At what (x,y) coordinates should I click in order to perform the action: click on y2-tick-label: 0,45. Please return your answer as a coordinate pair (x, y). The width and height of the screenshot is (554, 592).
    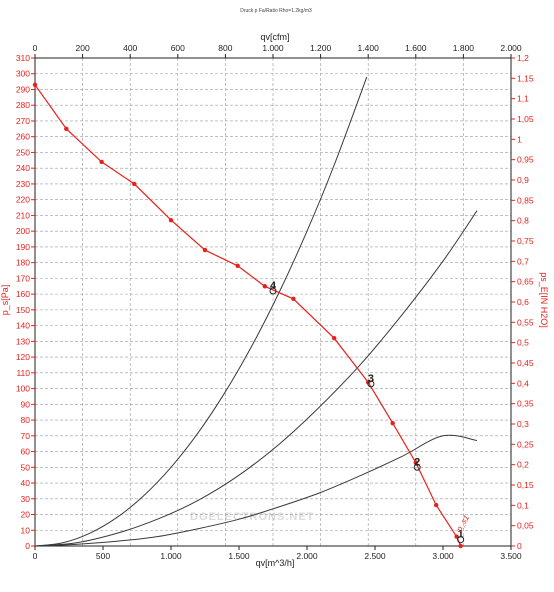
    Looking at the image, I should click on (525, 363).